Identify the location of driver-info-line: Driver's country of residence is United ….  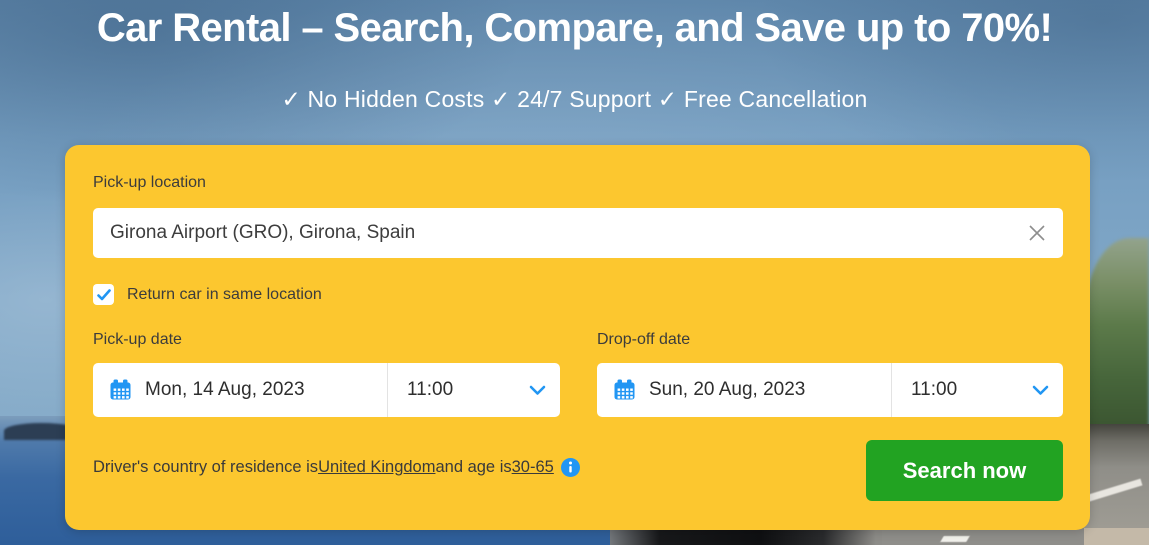
(336, 467).